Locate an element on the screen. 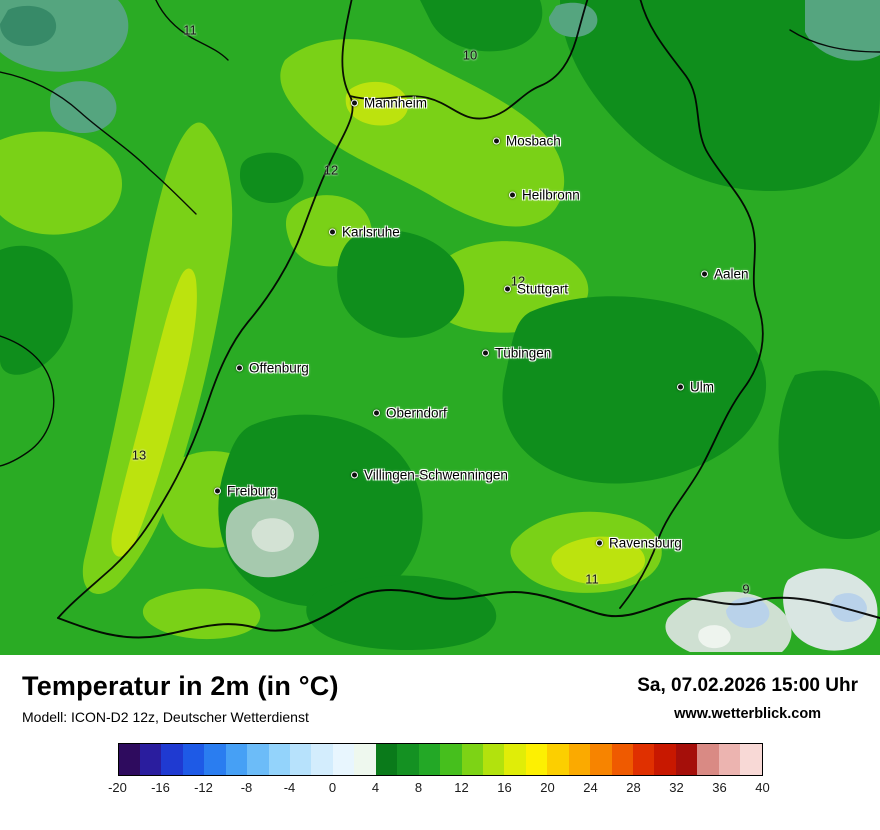 This screenshot has height=830, width=880. valid-datetime: Sa, 07.02.2026 15:00 Uhr is located at coordinates (747, 685).